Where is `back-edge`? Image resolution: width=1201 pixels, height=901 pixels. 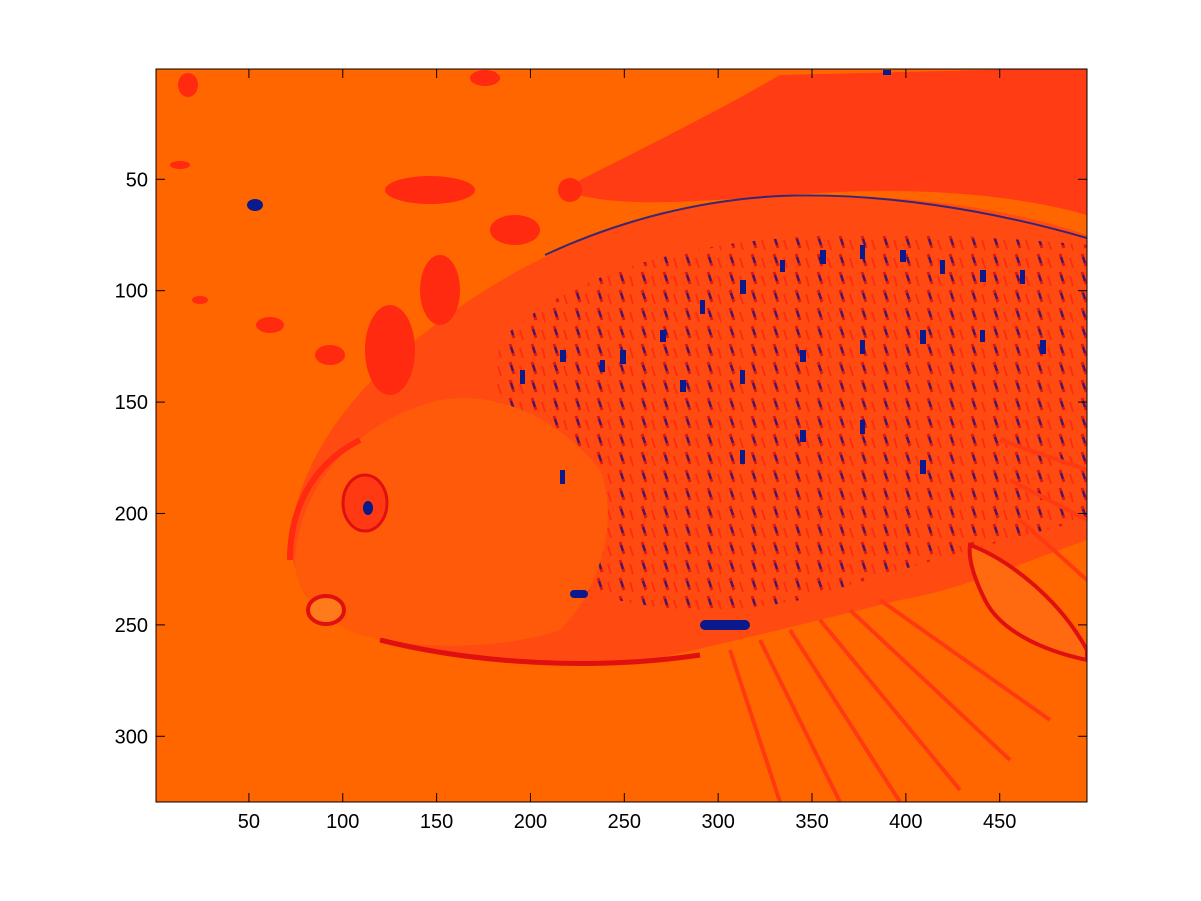
back-edge is located at coordinates (815, 225).